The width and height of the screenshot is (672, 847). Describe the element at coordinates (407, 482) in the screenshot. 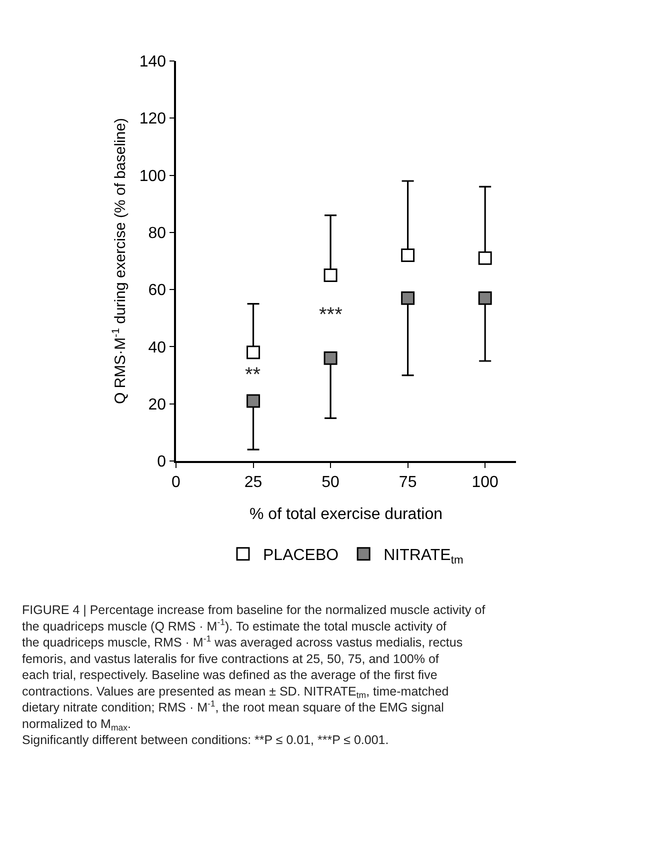

I see `x-tick-label: 75` at that location.